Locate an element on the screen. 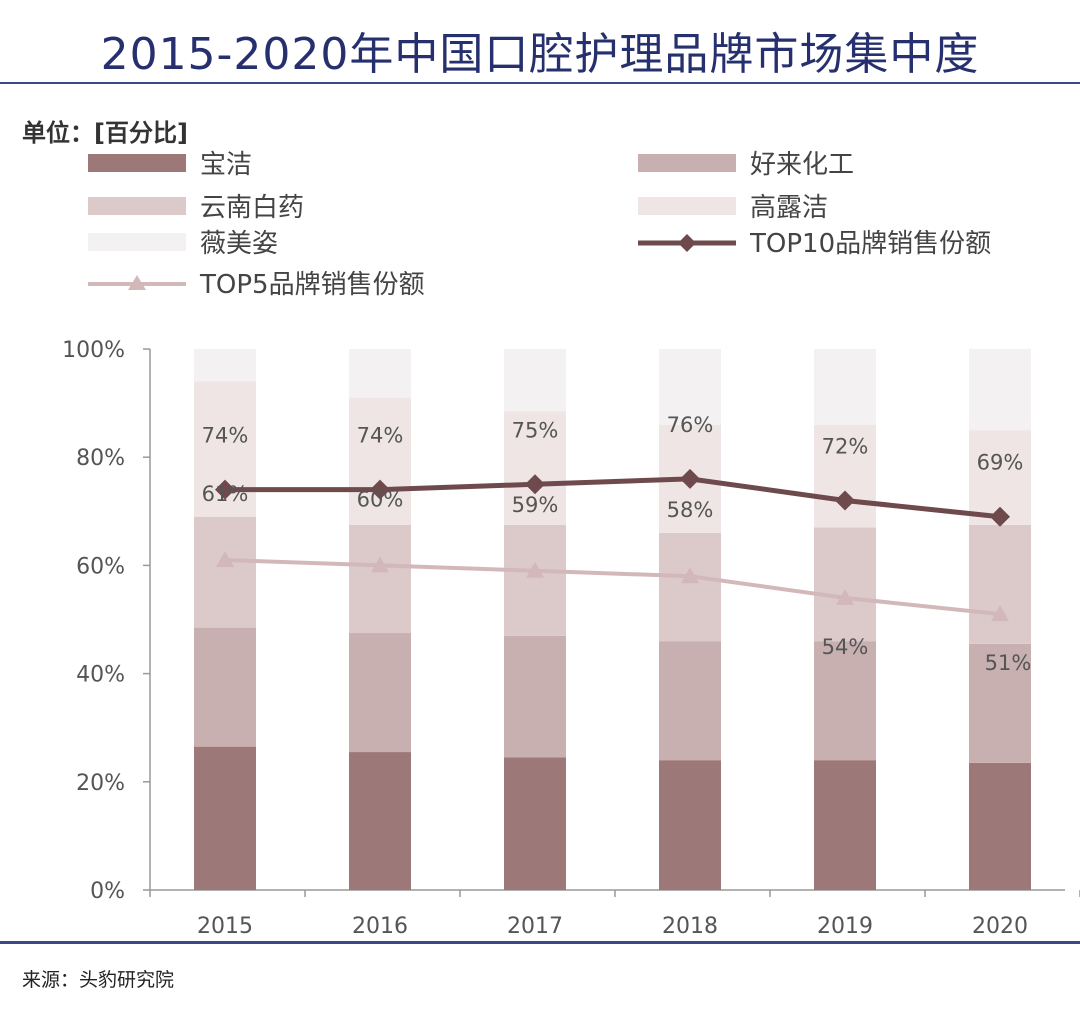 The height and width of the screenshot is (1013, 1080). legend-label: TOP10品牌销售份额 is located at coordinates (870, 244).